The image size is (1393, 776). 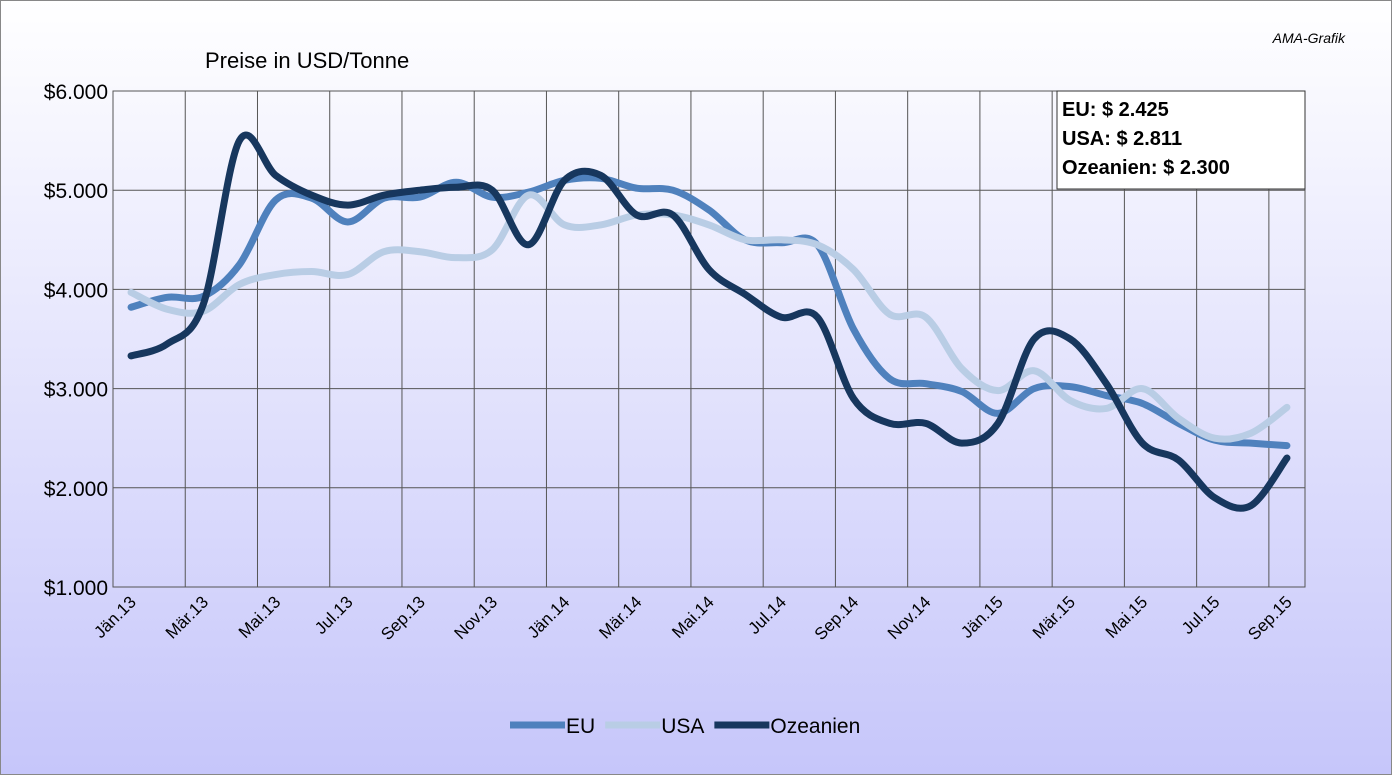 What do you see at coordinates (76, 588) in the screenshot?
I see `y-tick-label: $1.000` at bounding box center [76, 588].